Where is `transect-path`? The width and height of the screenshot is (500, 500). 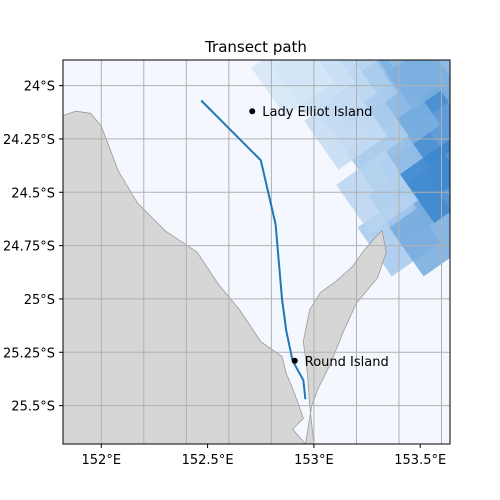
transect-path is located at coordinates (253, 249).